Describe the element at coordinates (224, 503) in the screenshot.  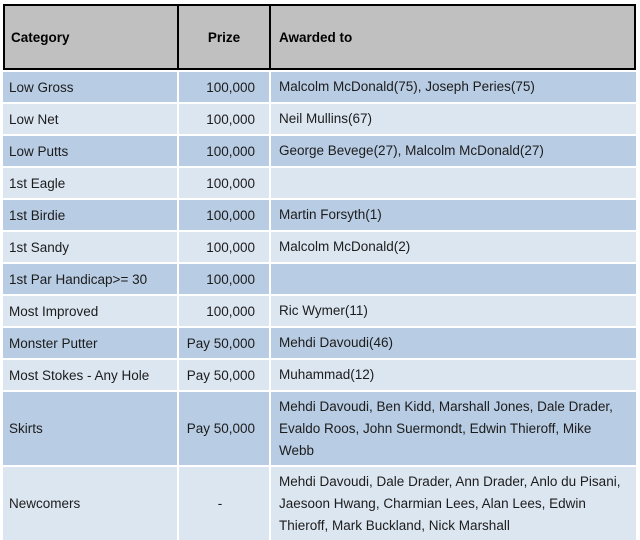
I see `prize-cell: -` at that location.